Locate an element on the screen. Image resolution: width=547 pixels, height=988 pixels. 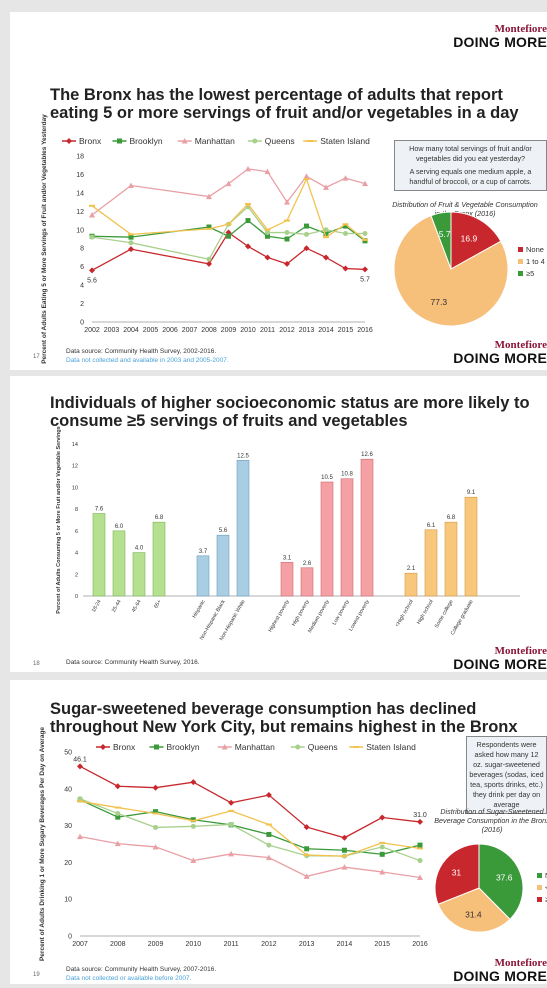
series-line-manhattan is located at coordinates (250, 857).